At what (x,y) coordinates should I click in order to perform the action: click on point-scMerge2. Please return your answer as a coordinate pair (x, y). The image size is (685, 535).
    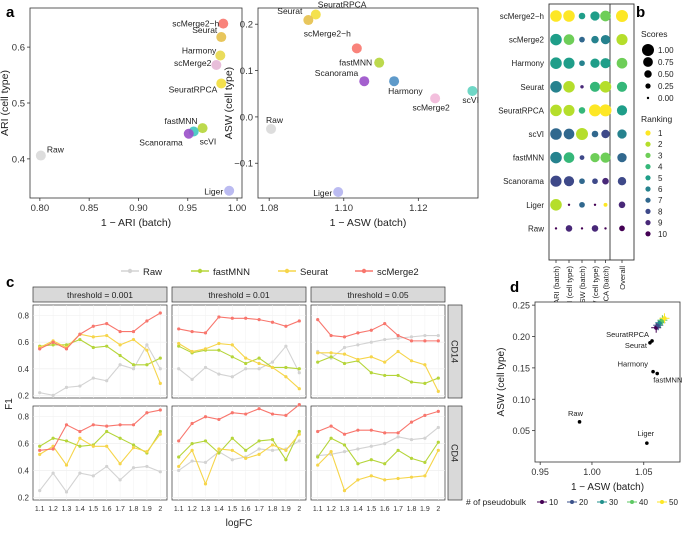
    Looking at the image, I should click on (216, 65).